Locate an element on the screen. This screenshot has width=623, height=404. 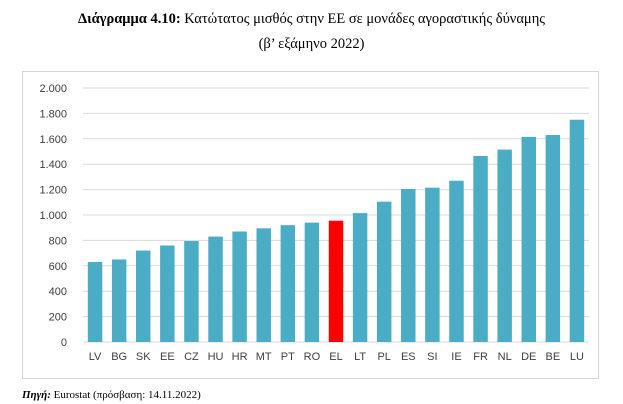
bar-ee is located at coordinates (167, 293).